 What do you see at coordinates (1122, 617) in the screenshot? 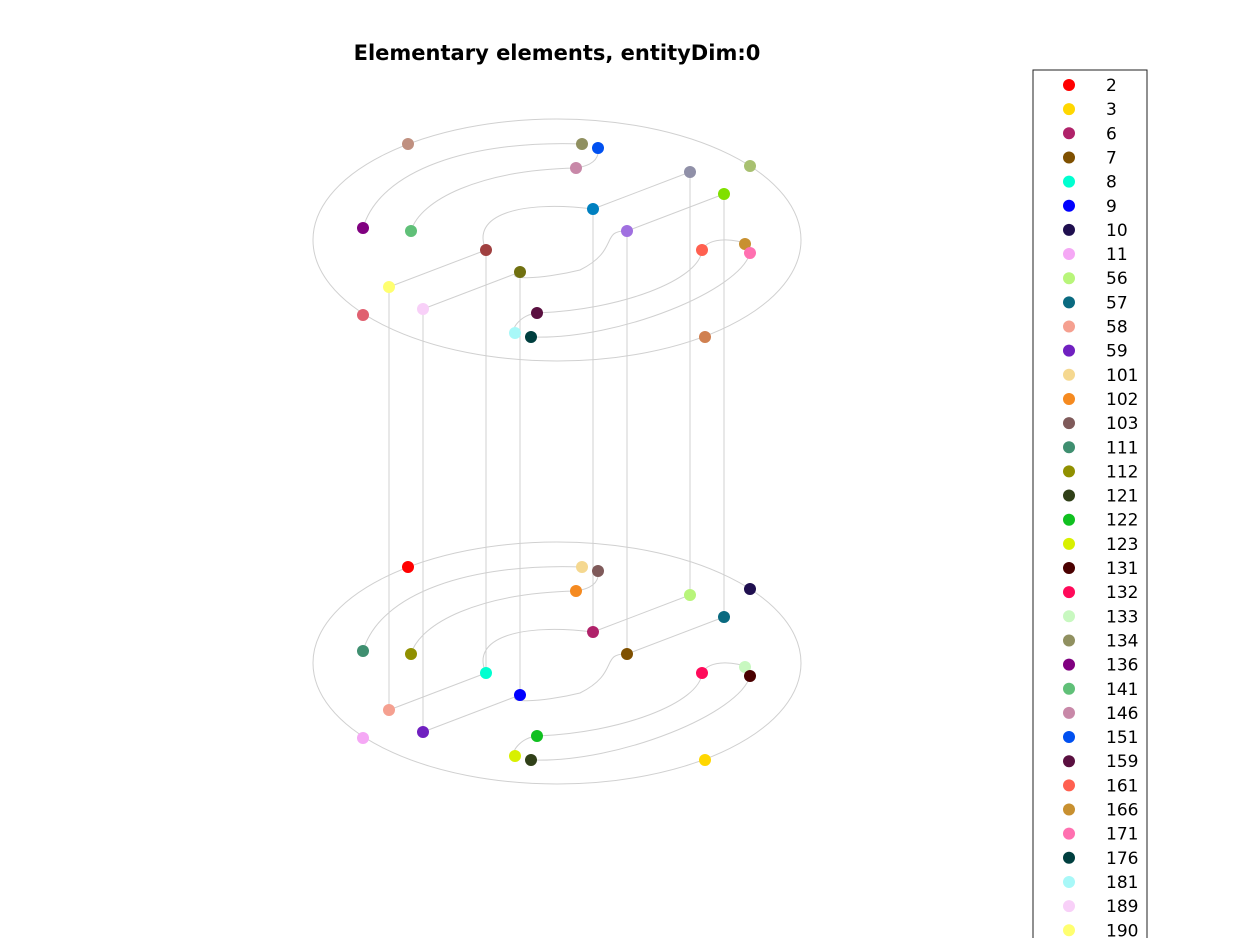
I see `legend-label: 133` at bounding box center [1122, 617].